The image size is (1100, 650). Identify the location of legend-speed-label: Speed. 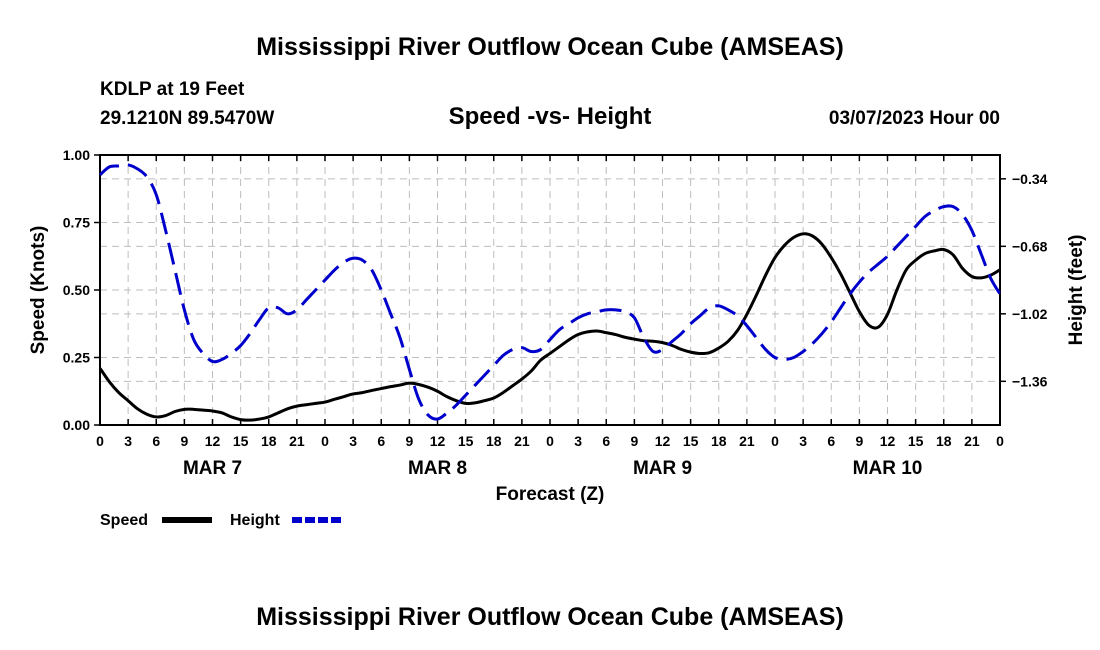
(124, 520).